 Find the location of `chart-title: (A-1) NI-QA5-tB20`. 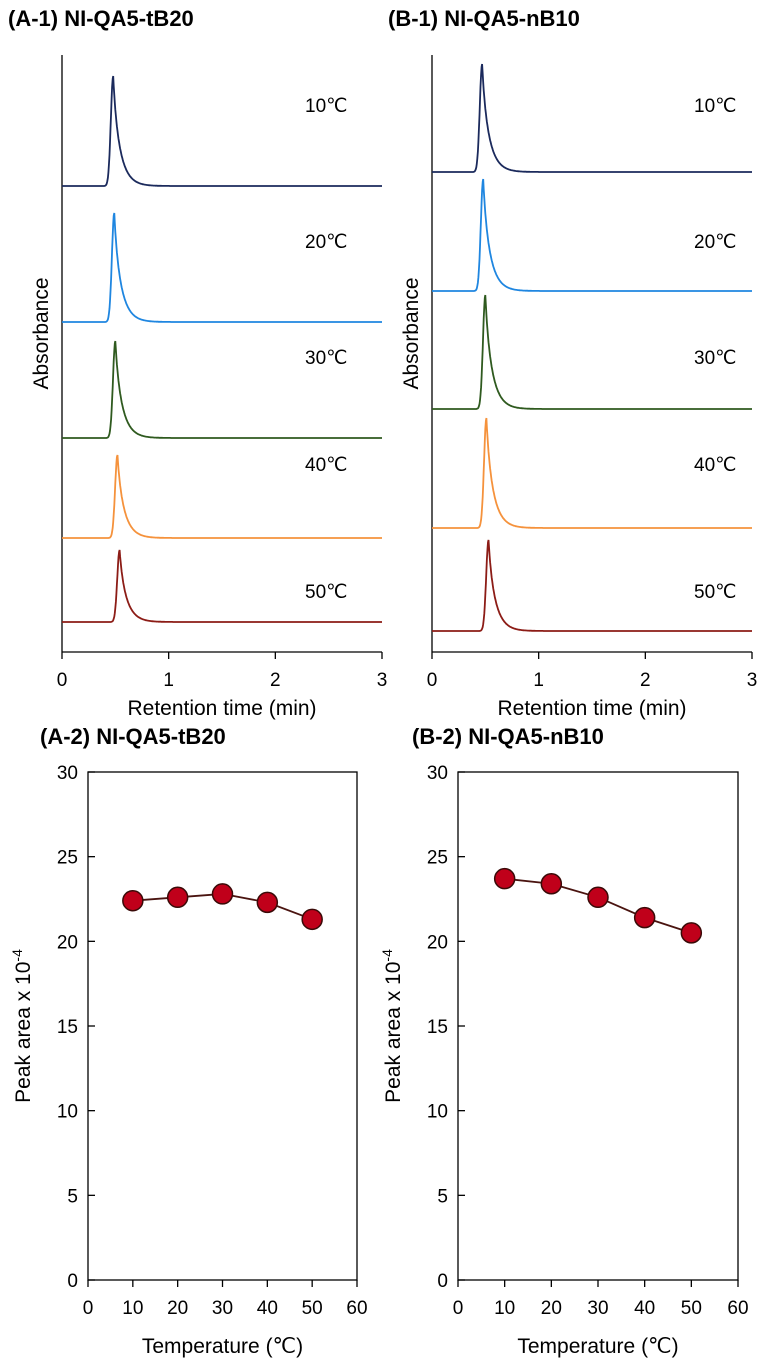

chart-title: (A-1) NI-QA5-tB20 is located at coordinates (101, 18).